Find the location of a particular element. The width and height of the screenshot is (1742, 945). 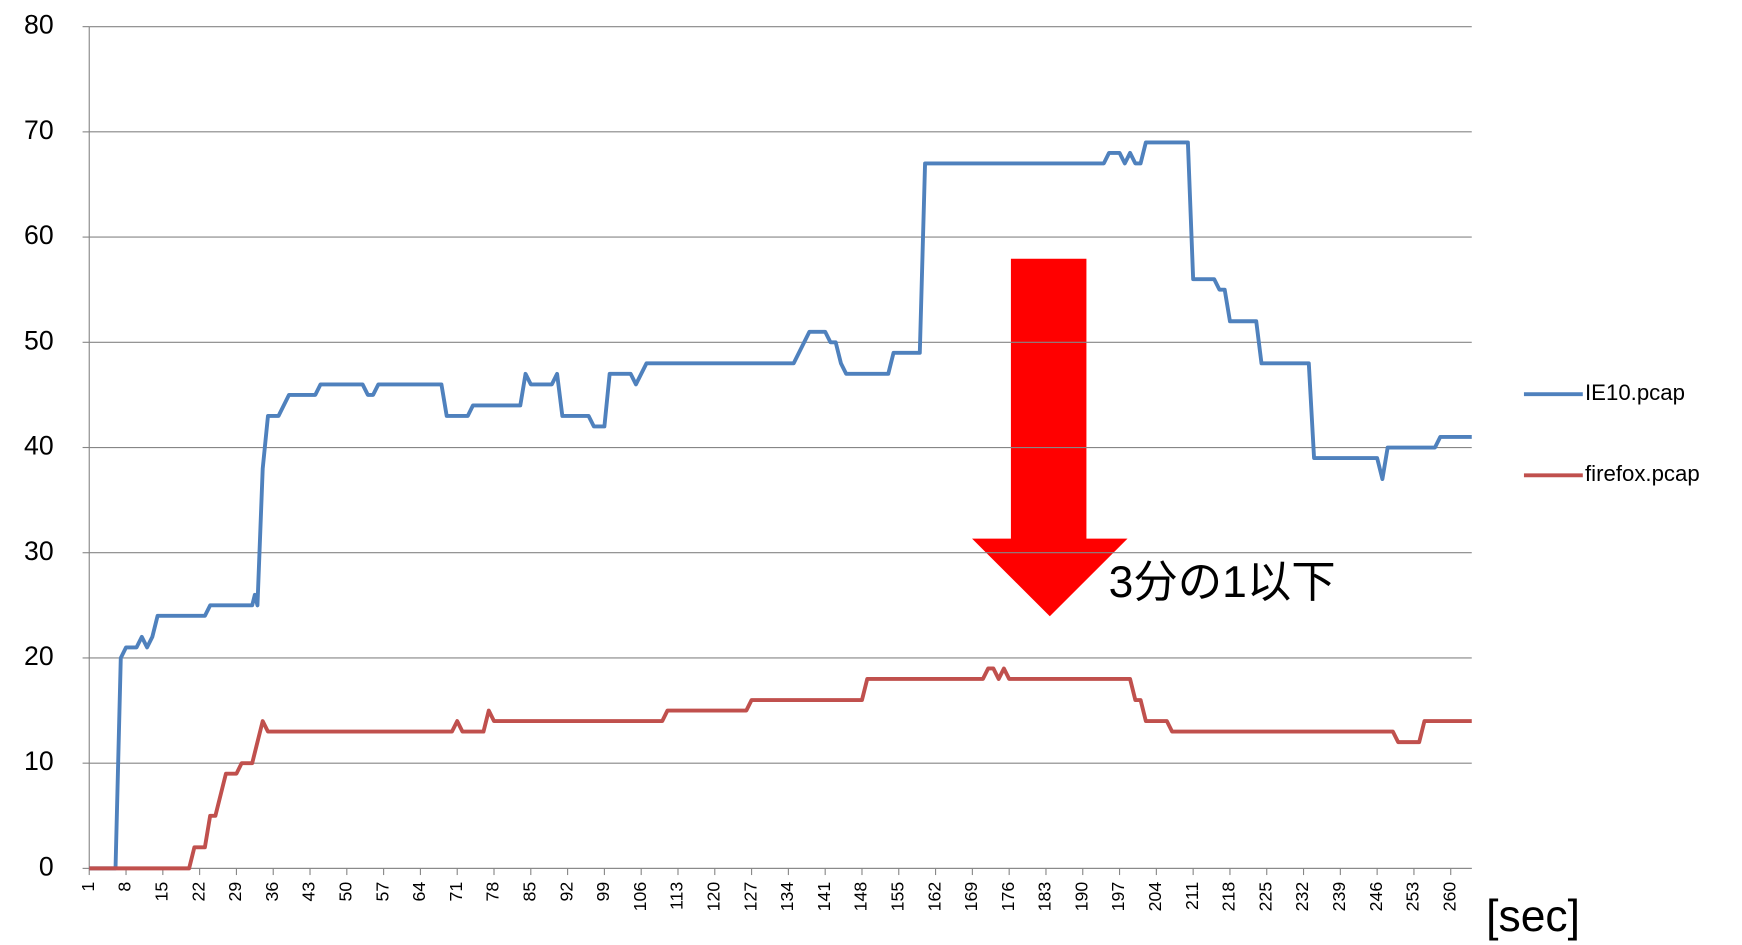

x-tick-label: 176 is located at coordinates (1008, 897).